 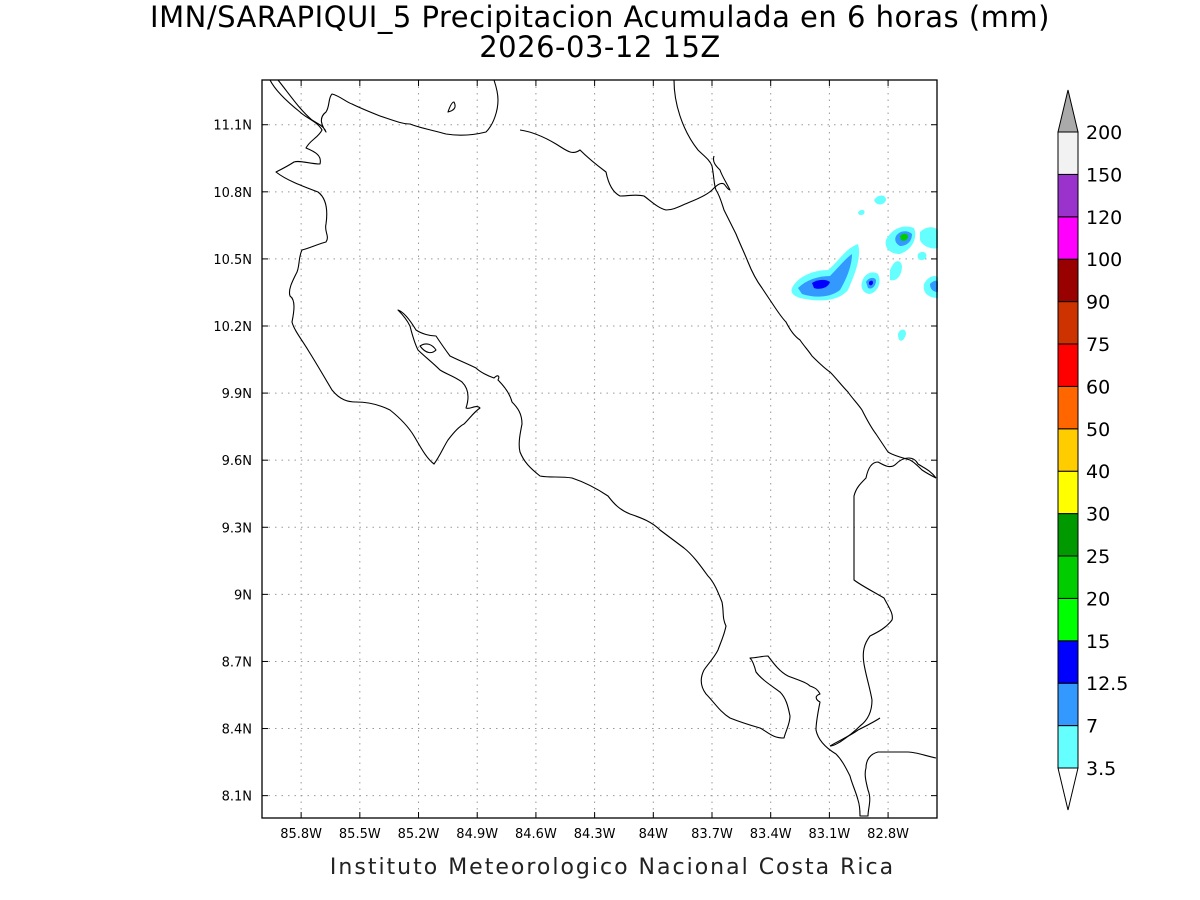 What do you see at coordinates (1098, 642) in the screenshot?
I see `colorbar-label: 15` at bounding box center [1098, 642].